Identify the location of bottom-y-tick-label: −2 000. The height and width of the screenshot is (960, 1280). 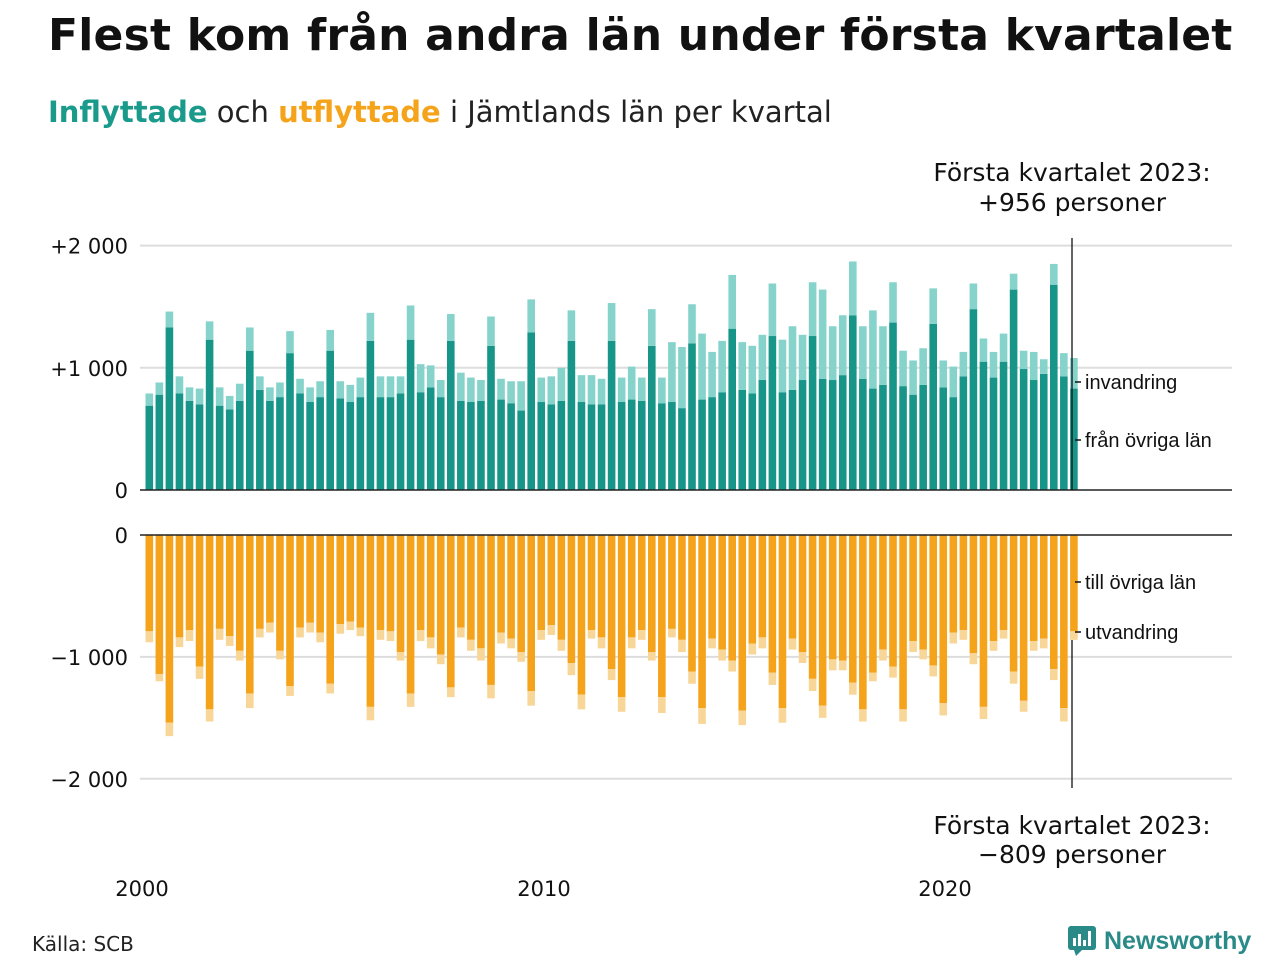
(89, 780).